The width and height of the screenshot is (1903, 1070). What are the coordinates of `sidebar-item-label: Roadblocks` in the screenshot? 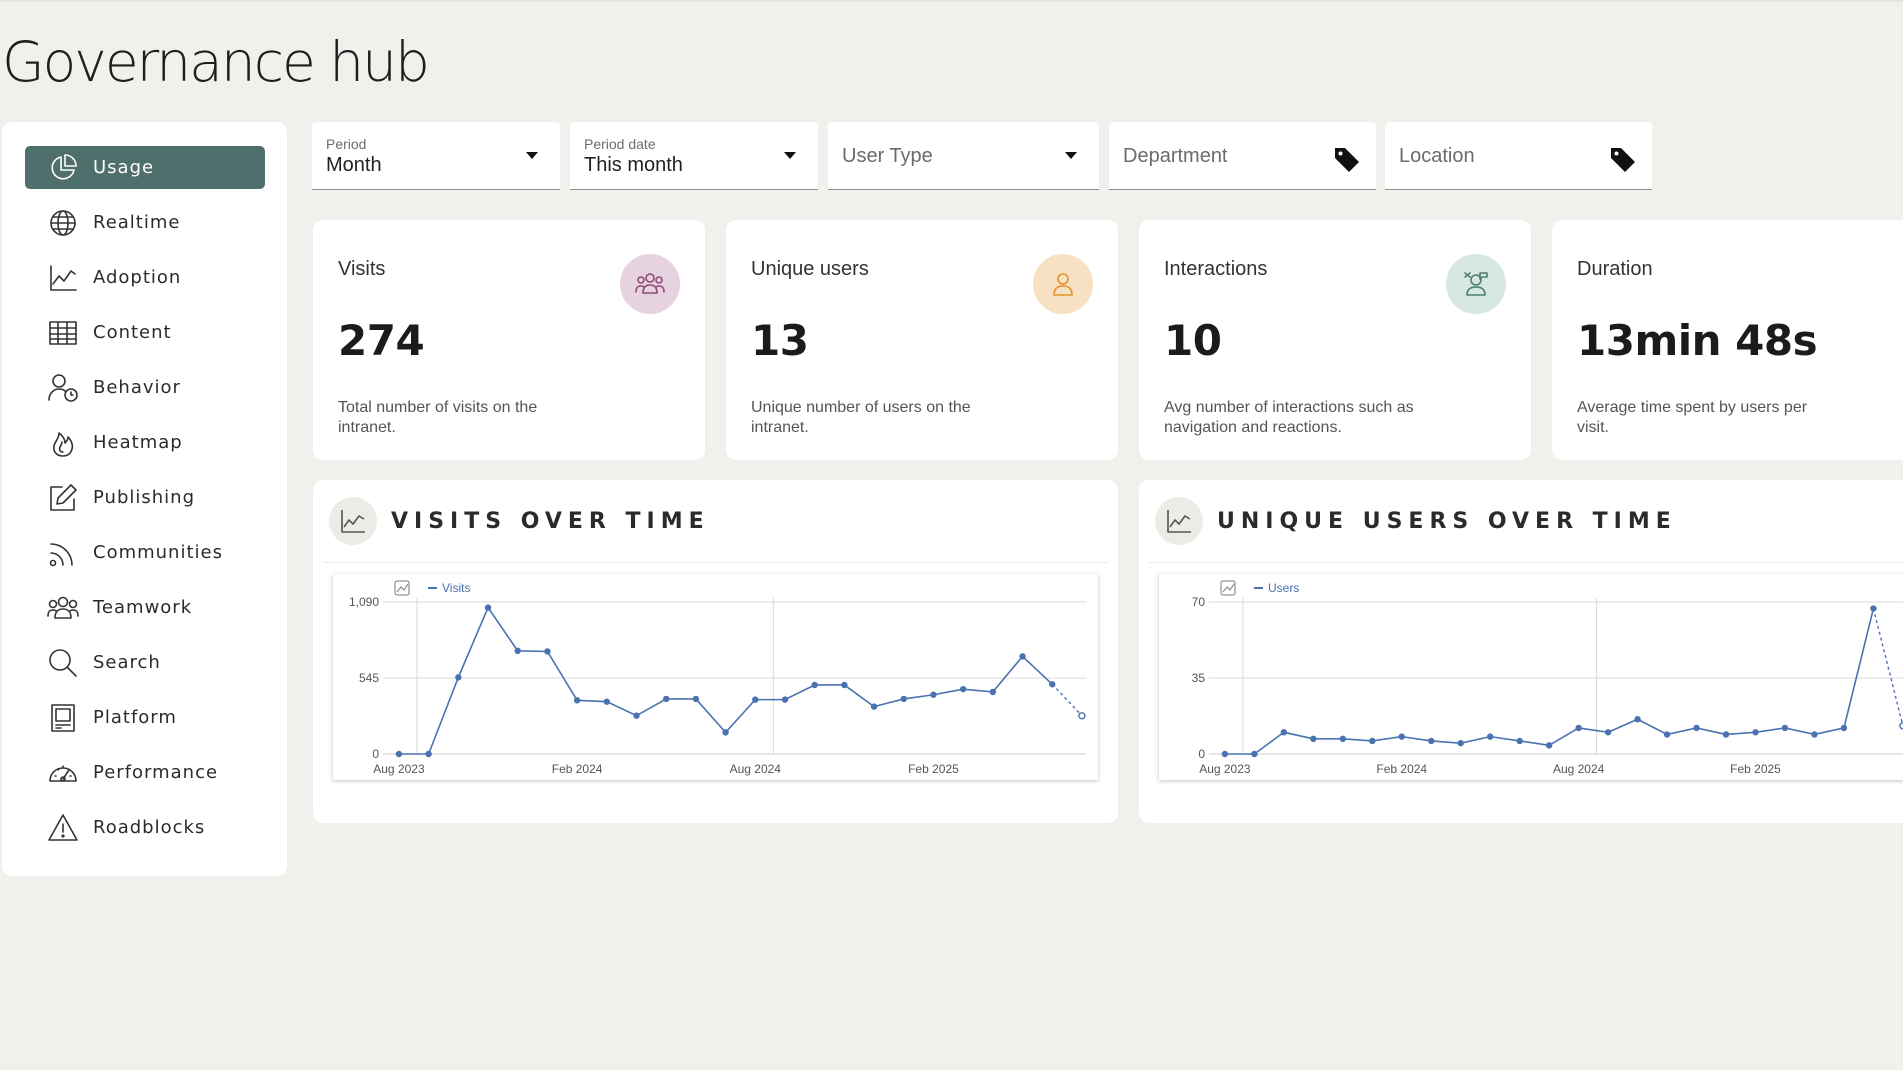 It's located at (149, 827).